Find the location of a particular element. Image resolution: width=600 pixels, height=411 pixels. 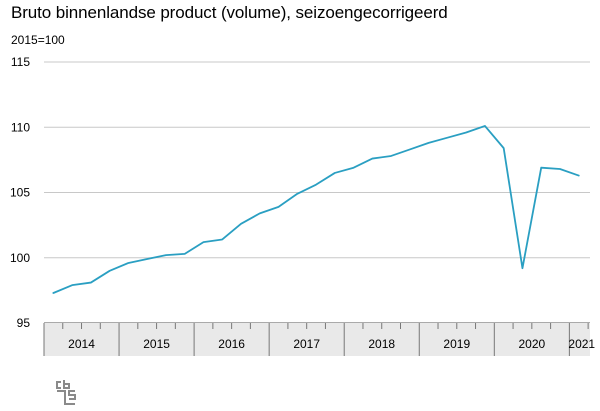

x-axis: 2014 2015 2016 2017 2018 2019 2020 2021 is located at coordinates (319, 339).